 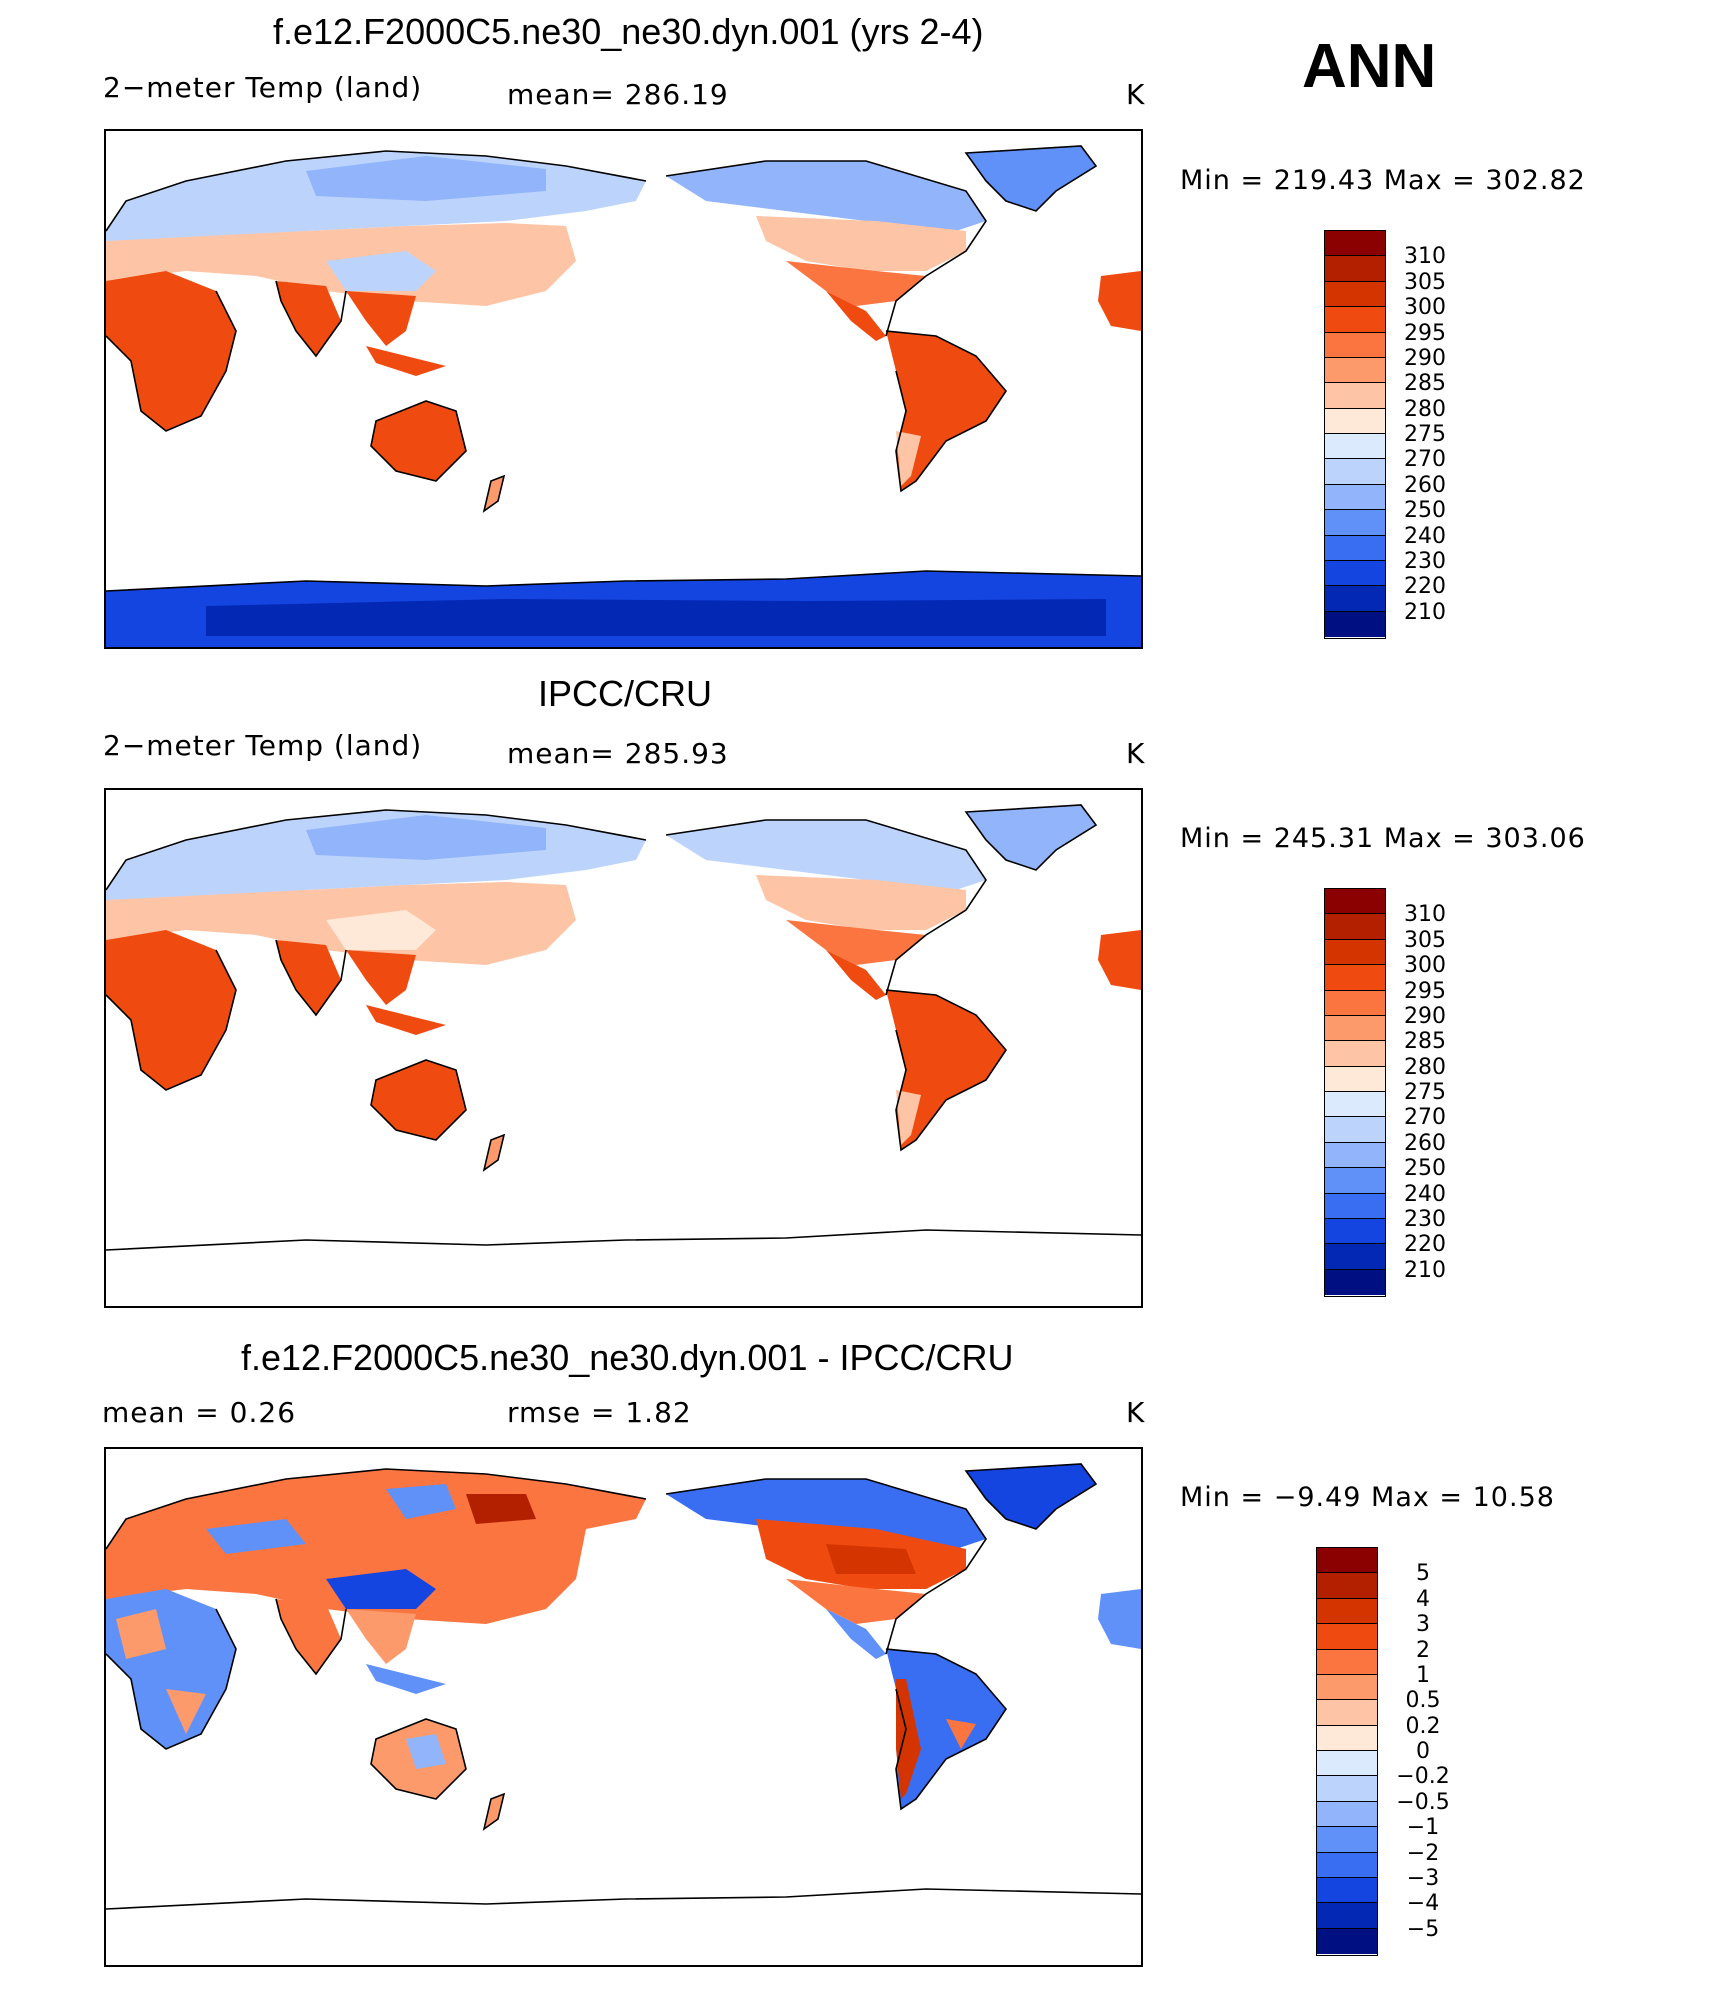 What do you see at coordinates (1423, 1599) in the screenshot?
I see `colorbar-tick-label: 4` at bounding box center [1423, 1599].